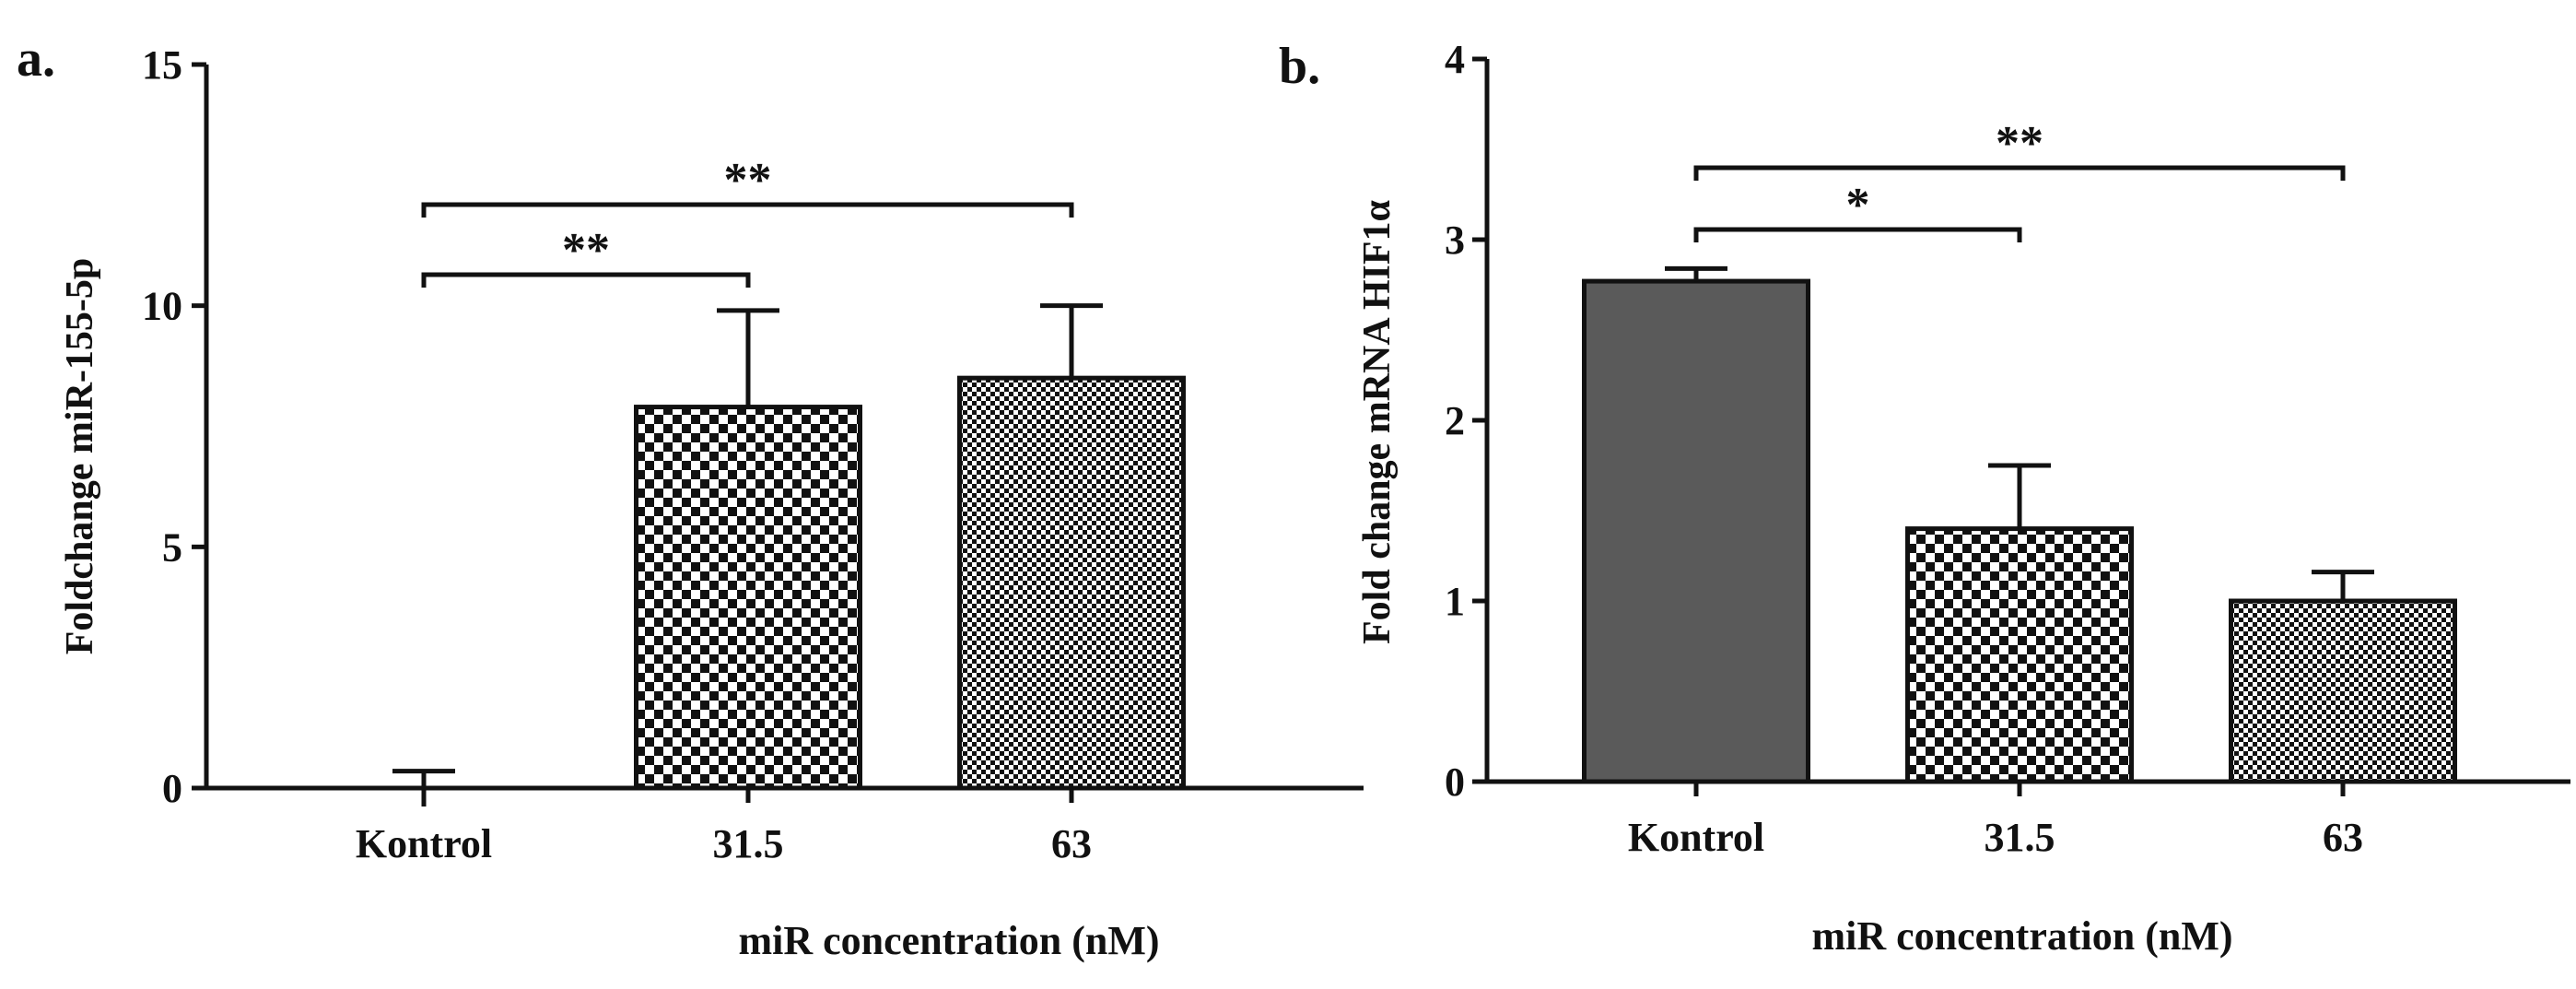 The image size is (2576, 989). What do you see at coordinates (80, 456) in the screenshot?
I see `y-axis-title: Foldchange miR-155-5p` at bounding box center [80, 456].